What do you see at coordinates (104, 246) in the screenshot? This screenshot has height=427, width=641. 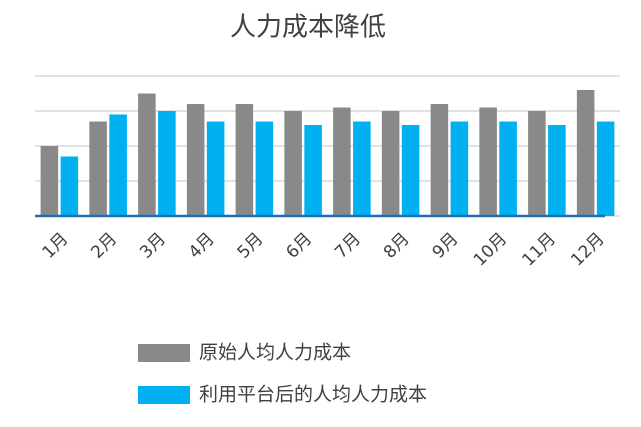 I see `x-tick-label: 2月` at bounding box center [104, 246].